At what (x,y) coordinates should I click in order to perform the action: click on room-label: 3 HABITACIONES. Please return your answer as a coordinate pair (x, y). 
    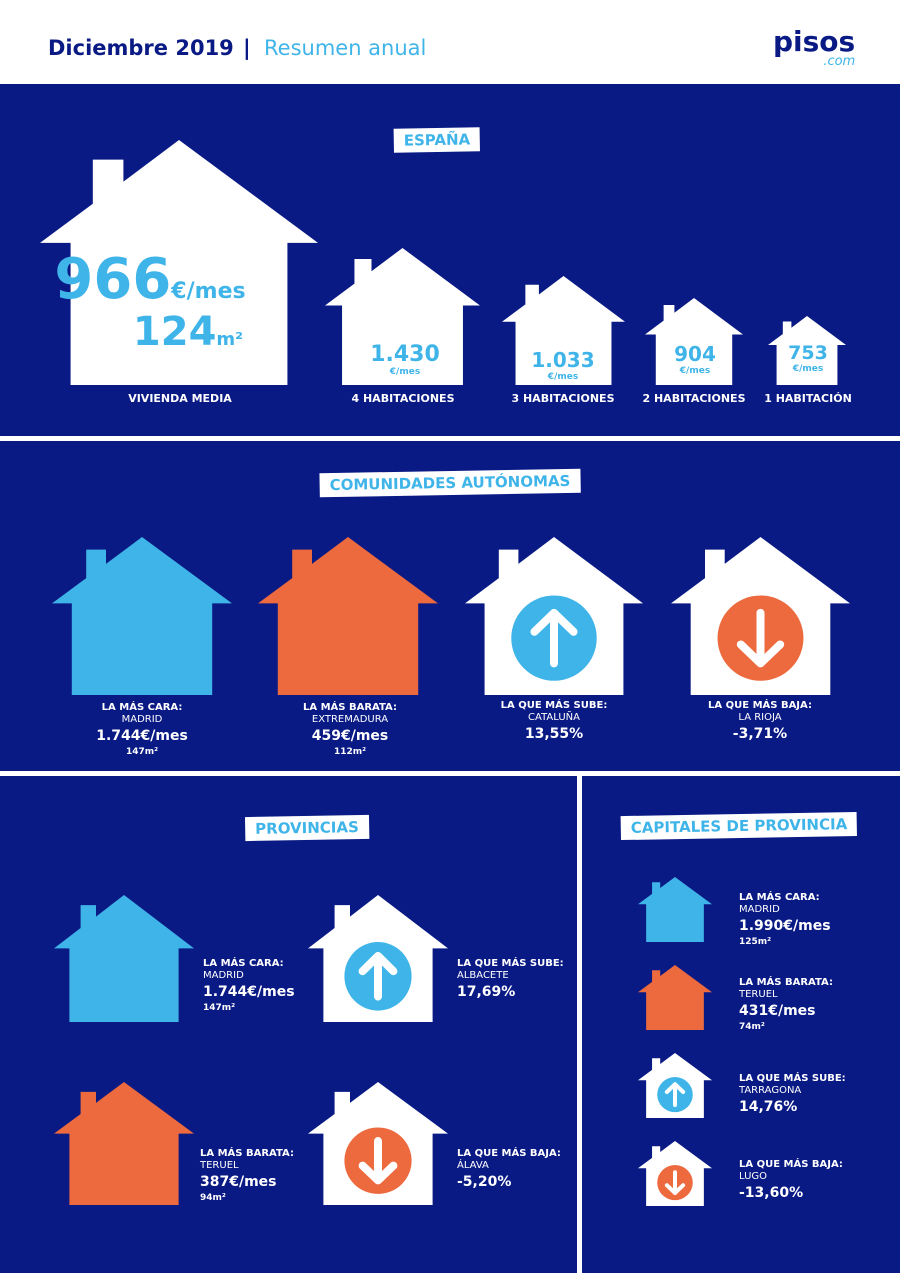
    Looking at the image, I should click on (563, 398).